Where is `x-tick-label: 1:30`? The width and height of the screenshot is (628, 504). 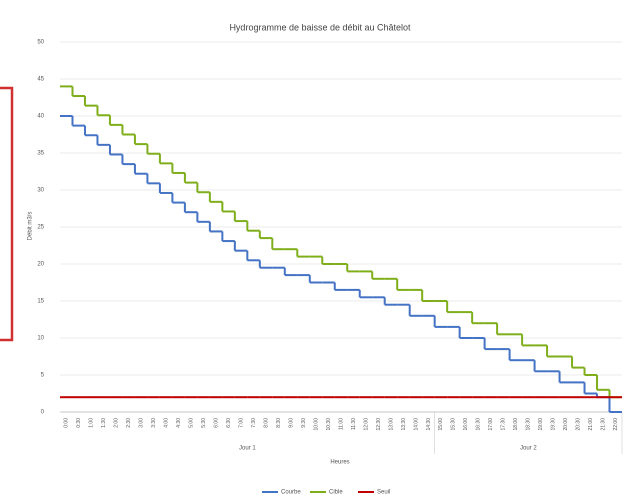 x-tick-label: 1:30 is located at coordinates (104, 423).